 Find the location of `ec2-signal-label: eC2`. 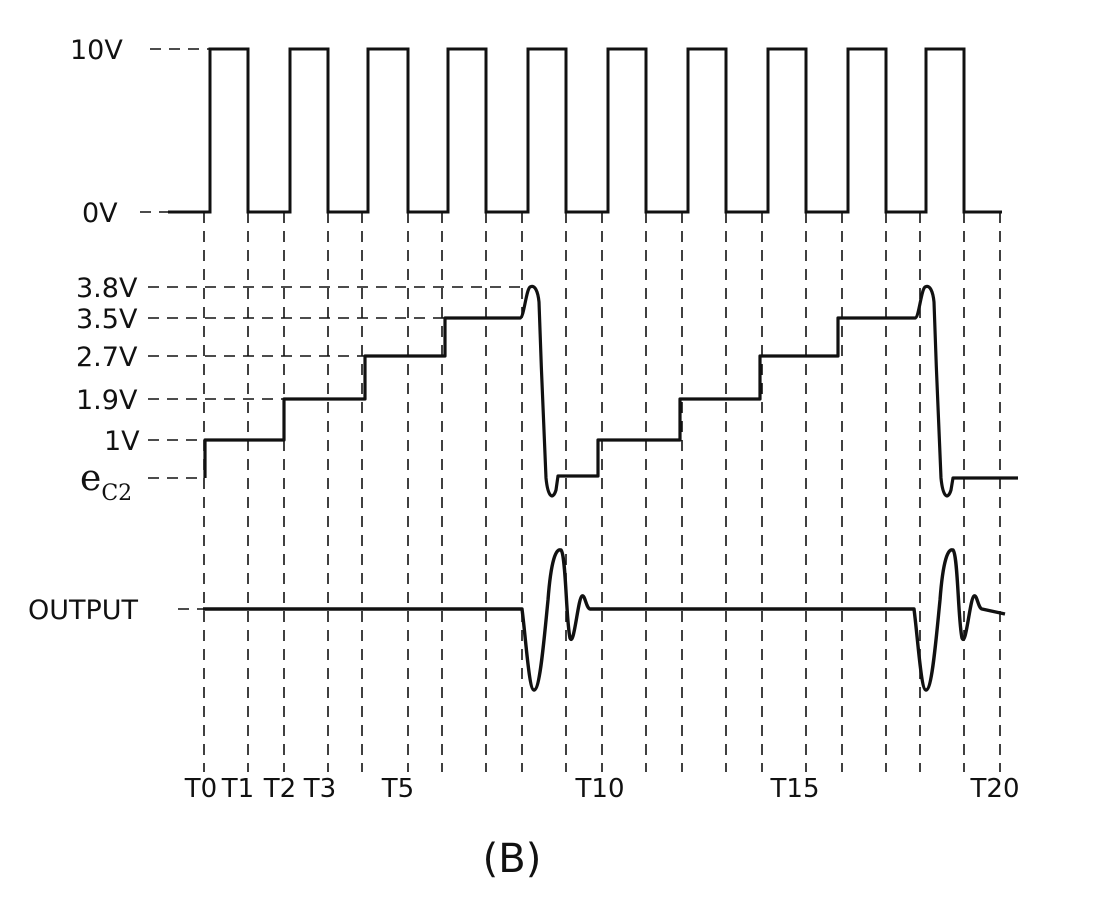

ec2-signal-label: eC2 is located at coordinates (106, 482).